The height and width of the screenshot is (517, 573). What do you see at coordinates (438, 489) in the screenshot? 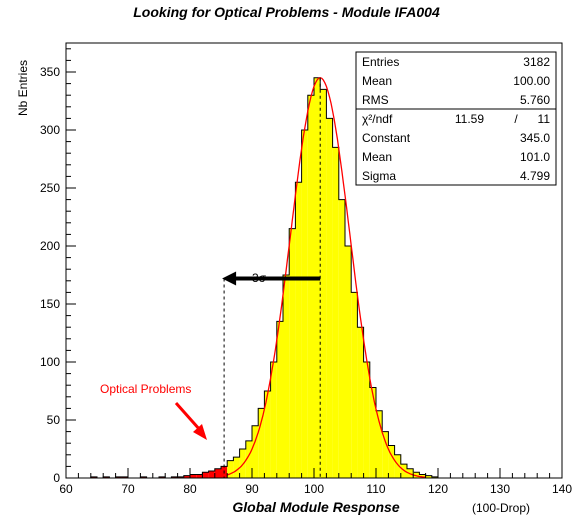
I see `x-tick-label: 120` at bounding box center [438, 489].